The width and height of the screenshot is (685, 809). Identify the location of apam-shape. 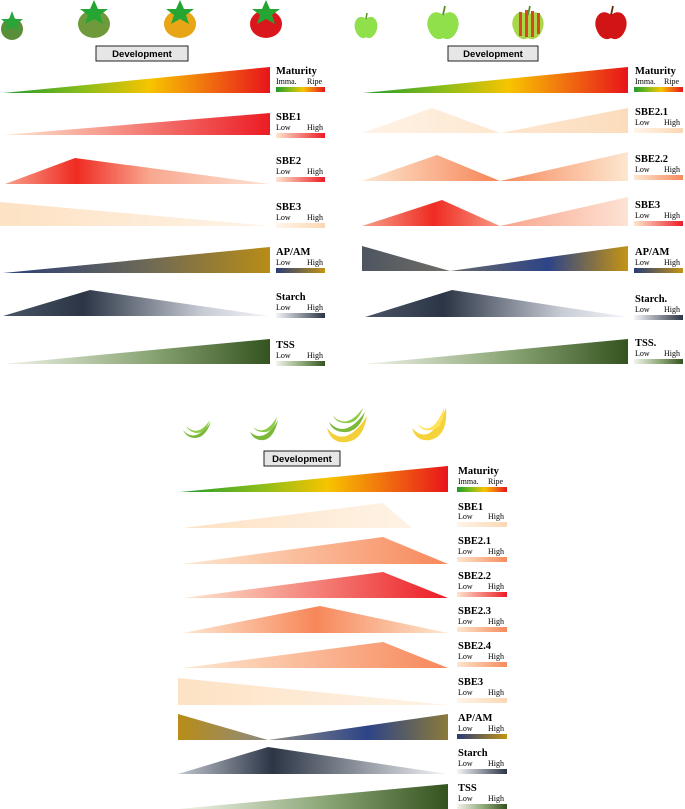
(136, 260).